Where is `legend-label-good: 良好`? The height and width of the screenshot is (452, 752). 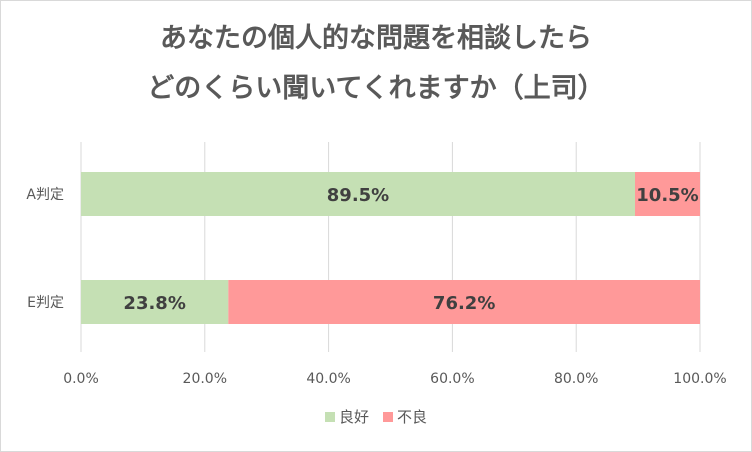
legend-label-good: 良好 is located at coordinates (353, 417).